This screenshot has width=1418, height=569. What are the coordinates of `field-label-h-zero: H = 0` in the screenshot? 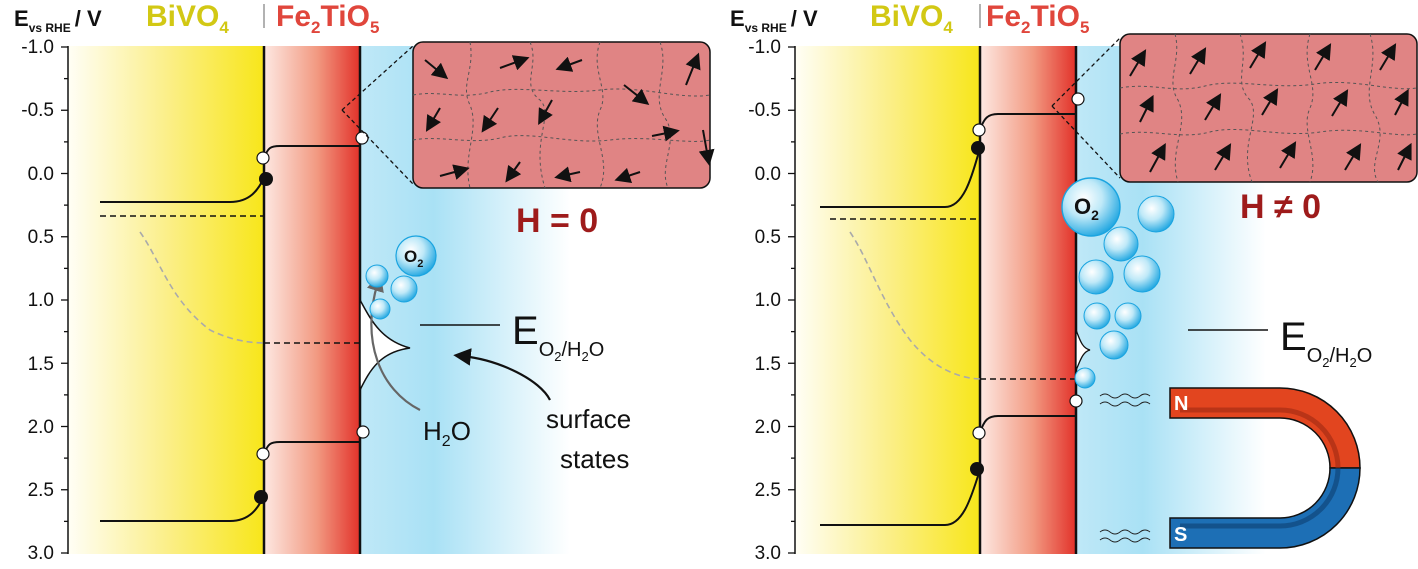 It's located at (557, 221).